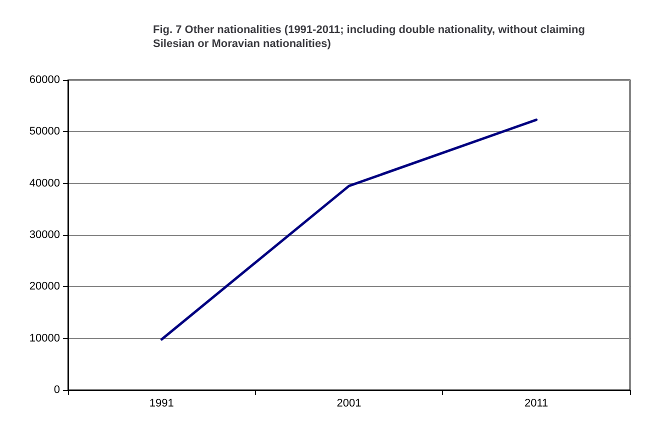 The image size is (649, 442). Describe the element at coordinates (57, 390) in the screenshot. I see `y-tick-label: 0` at that location.